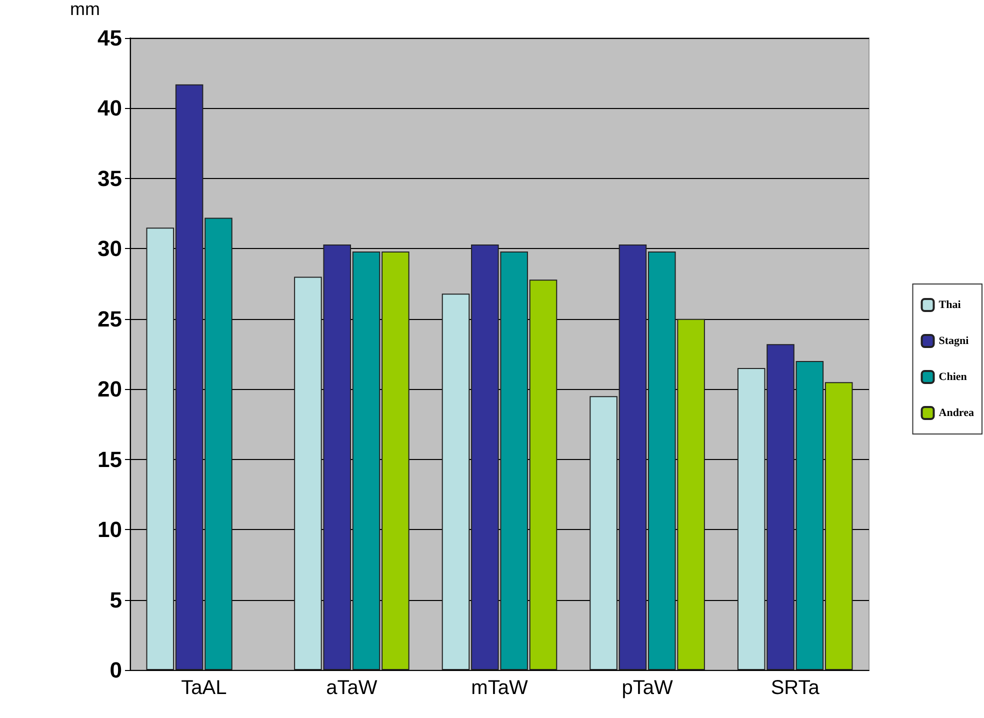  What do you see at coordinates (110, 178) in the screenshot?
I see `y-tick-label: 35` at bounding box center [110, 178].